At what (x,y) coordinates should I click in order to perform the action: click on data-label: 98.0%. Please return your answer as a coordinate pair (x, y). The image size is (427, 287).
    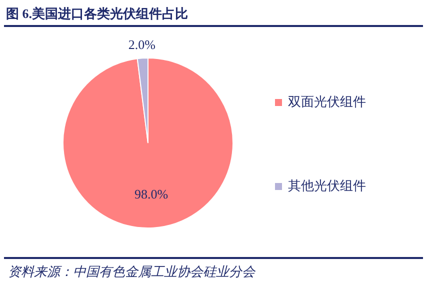
    Looking at the image, I should click on (151, 194).